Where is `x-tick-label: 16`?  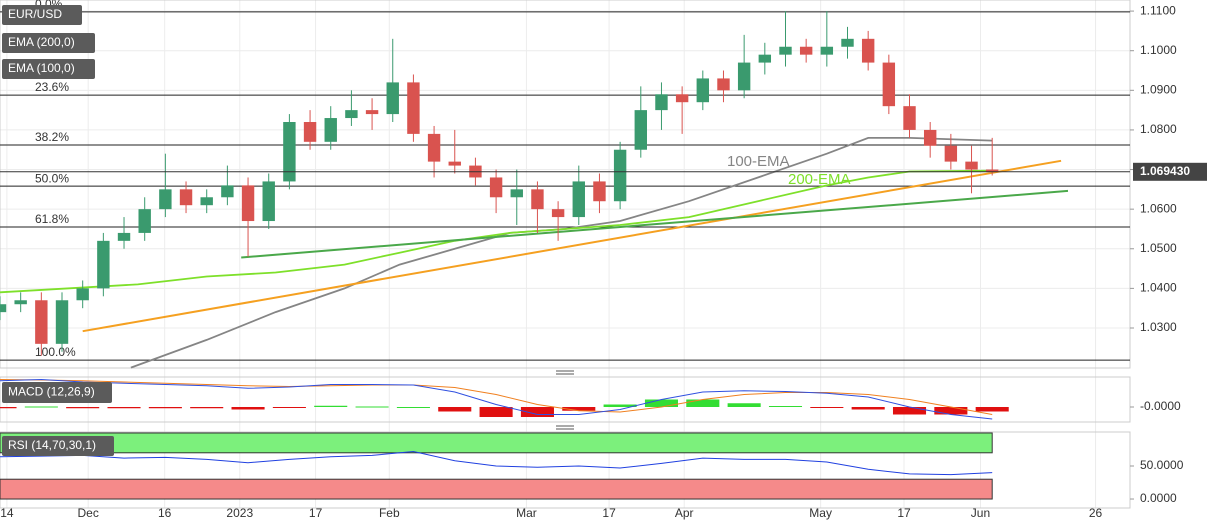
x-tick-label: 16 is located at coordinates (165, 513).